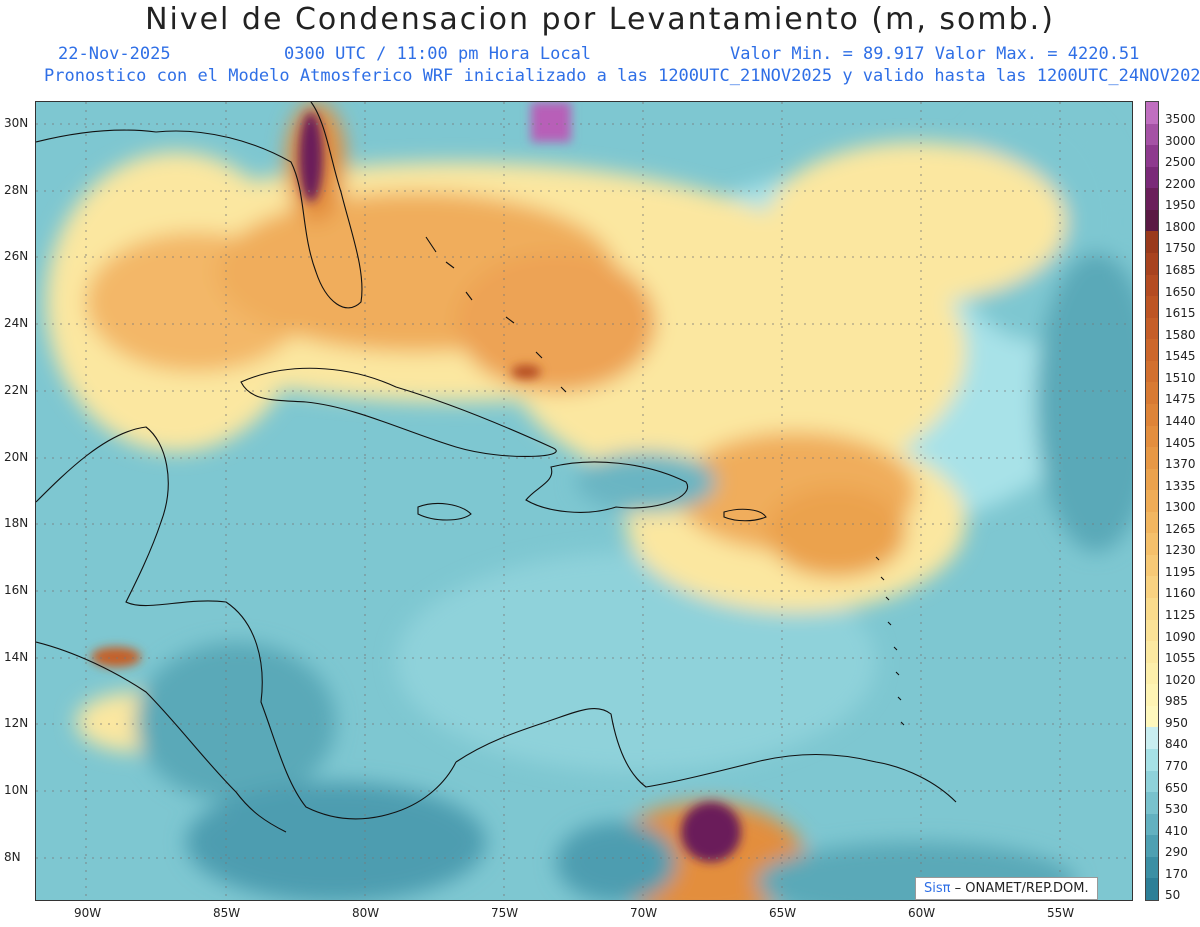 The width and height of the screenshot is (1200, 927). Describe the element at coordinates (1180, 269) in the screenshot. I see `legend-label: 1685` at that location.